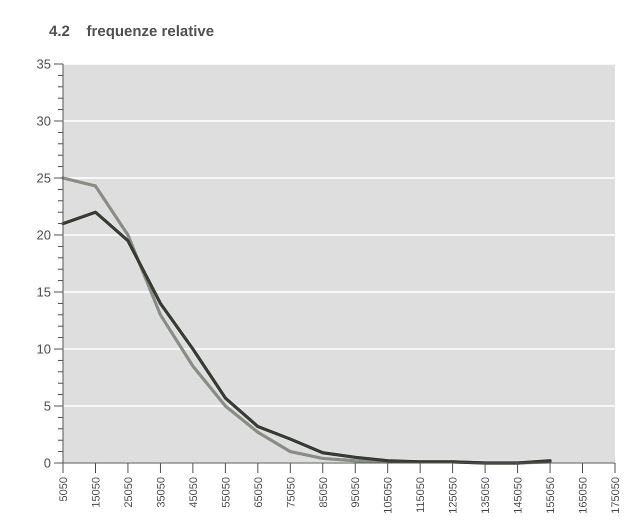 This screenshot has width=625, height=529. I want to click on x-tick-label: 105050, so click(388, 495).